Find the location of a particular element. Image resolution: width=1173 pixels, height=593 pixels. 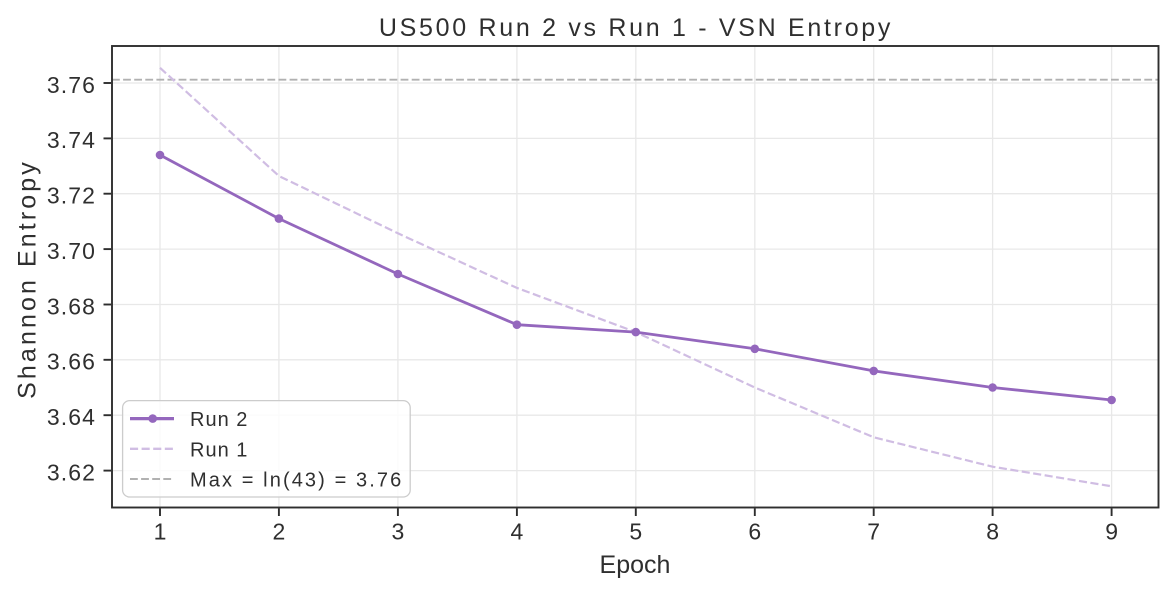

svg-text: Run 1 is located at coordinates (219, 450).